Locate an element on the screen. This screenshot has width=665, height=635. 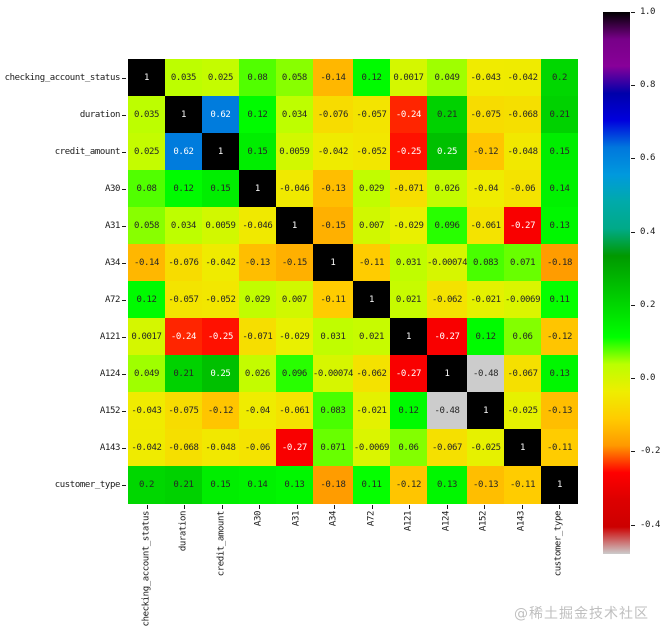
heatmap-cell: 0.049 is located at coordinates (447, 78).